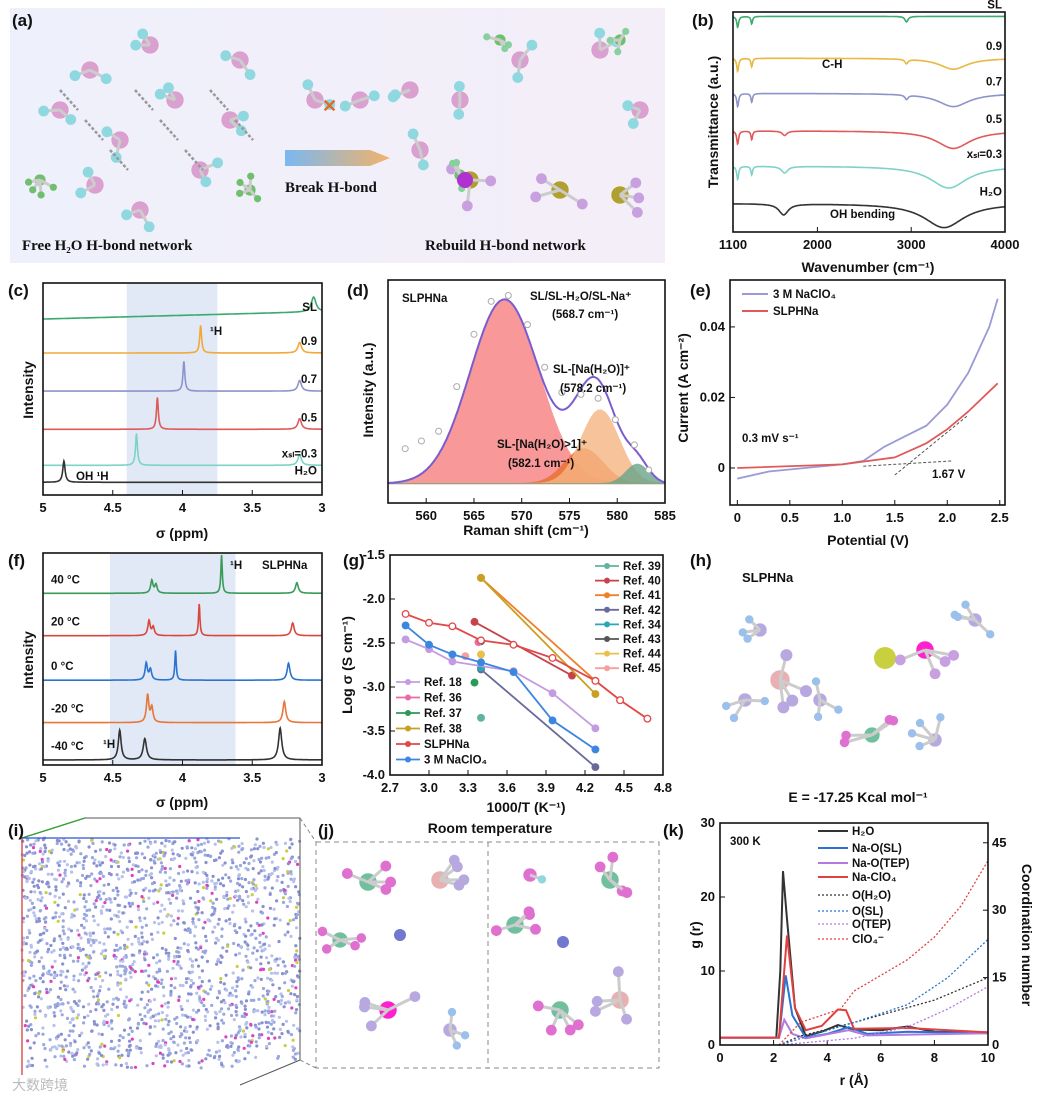 The image size is (1038, 1099). I want to click on caption-break: Break H-bond, so click(331, 188).